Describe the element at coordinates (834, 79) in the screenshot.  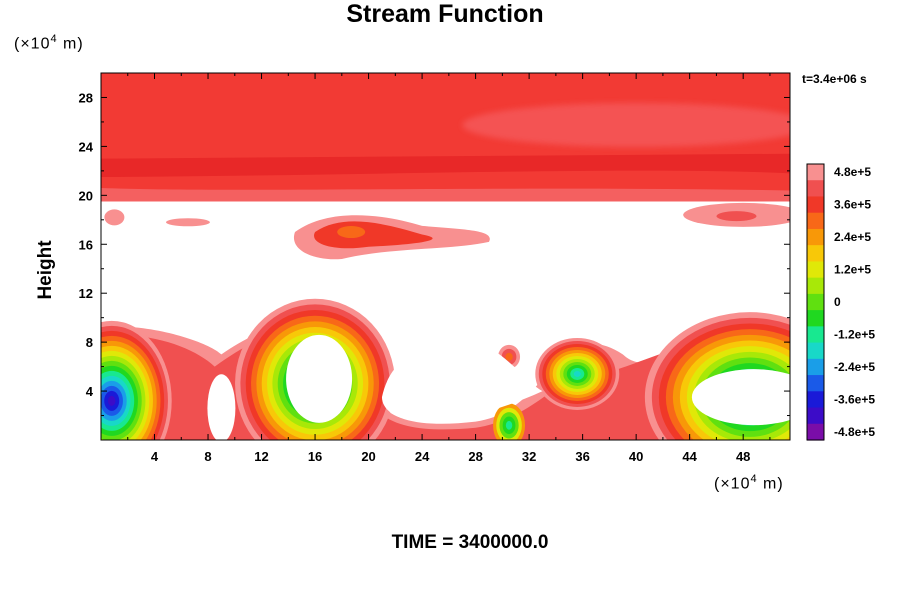
I see `time-stamp-label: t=3.4e+06 s` at that location.